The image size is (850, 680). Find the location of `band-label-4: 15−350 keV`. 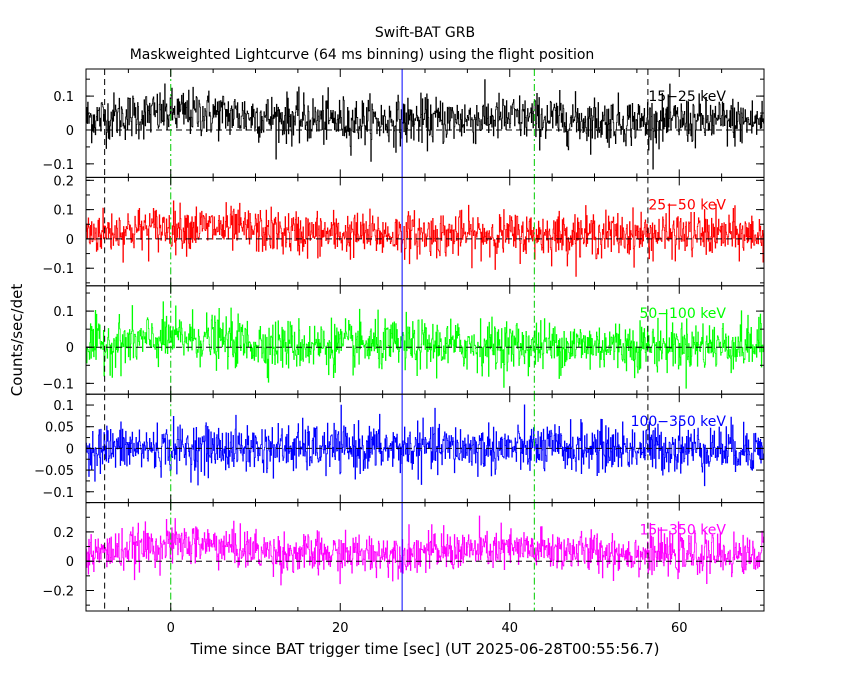

band-label-4: 15−350 keV is located at coordinates (682, 531).